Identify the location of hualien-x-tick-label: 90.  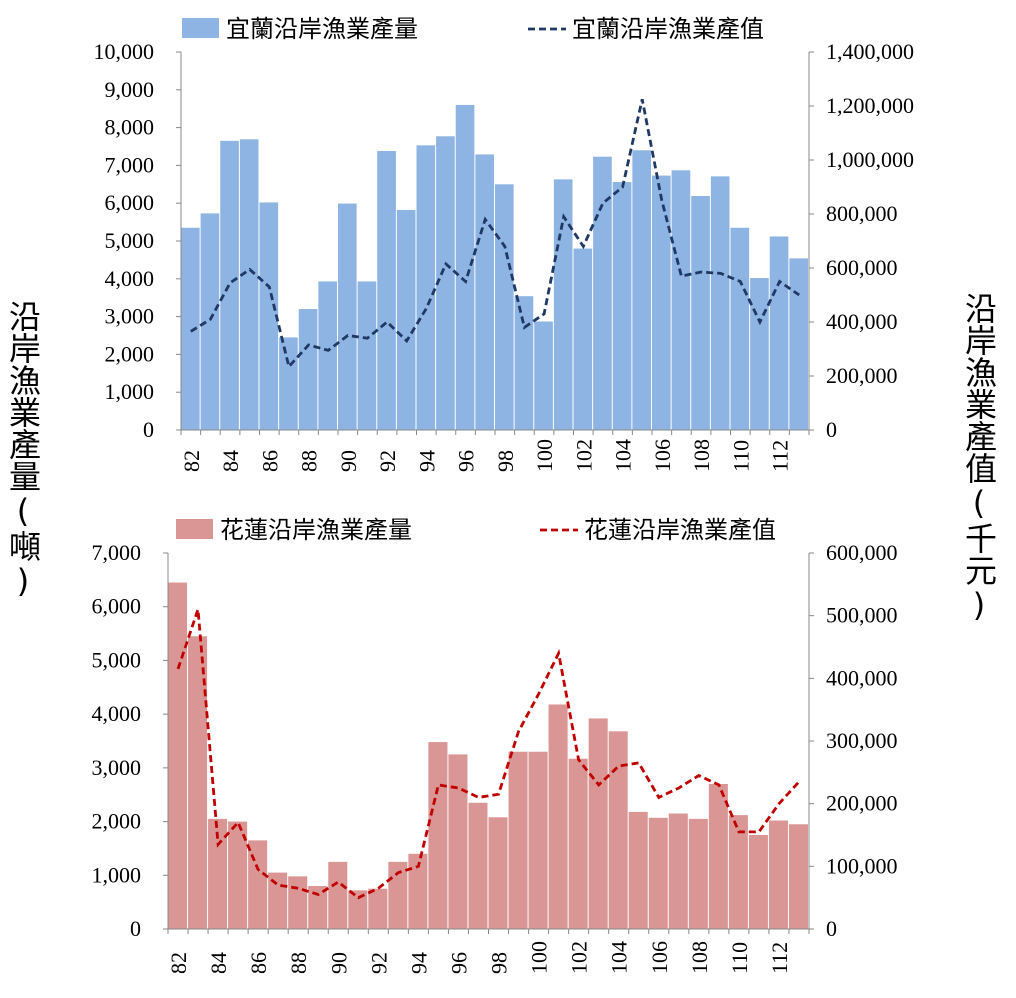
(338, 963).